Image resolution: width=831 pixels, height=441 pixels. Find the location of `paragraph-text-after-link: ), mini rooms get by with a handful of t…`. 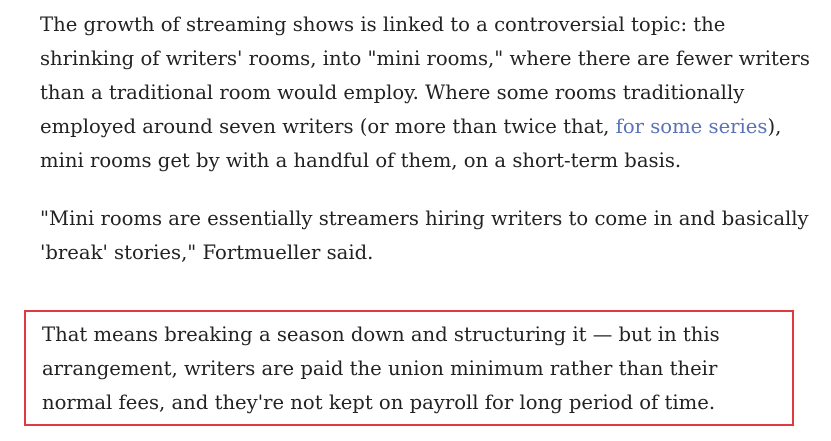

paragraph-text-after-link: ), mini rooms get by with a handful of t… is located at coordinates (411, 143).